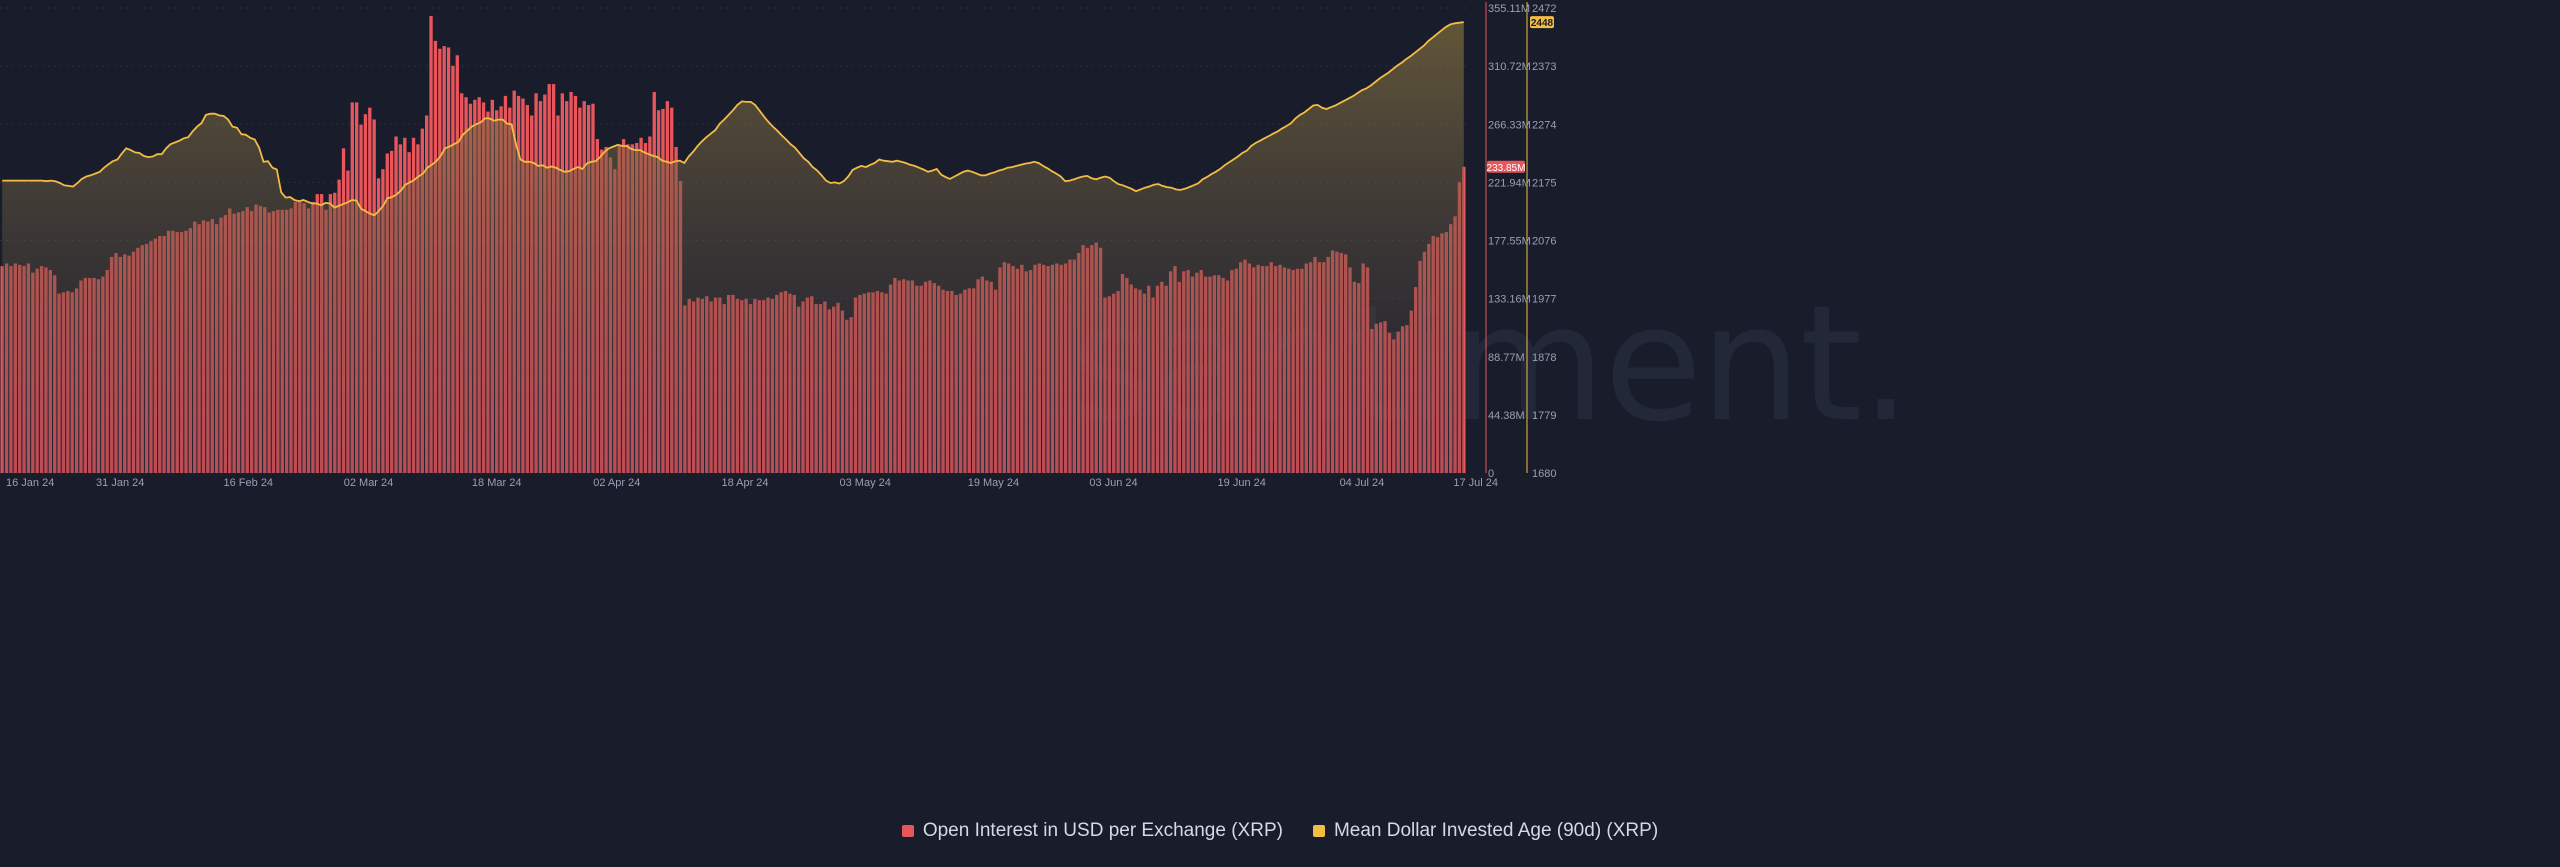  What do you see at coordinates (369, 483) in the screenshot?
I see `x-tick-label: 02 Mar 24` at bounding box center [369, 483].